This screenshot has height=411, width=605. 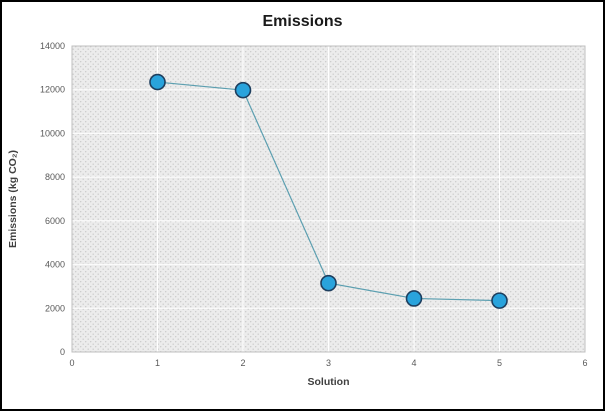 I want to click on x-tick-label: 2, so click(x=242, y=363).